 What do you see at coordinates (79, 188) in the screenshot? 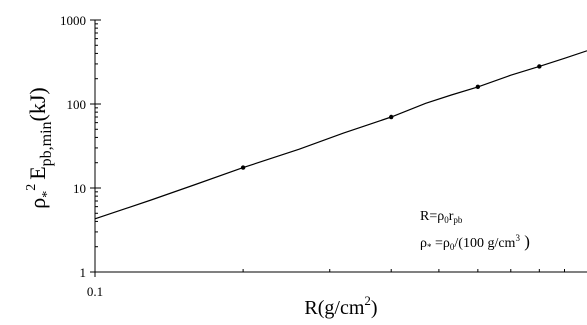
I see `y-tick-label: 10` at bounding box center [79, 188].